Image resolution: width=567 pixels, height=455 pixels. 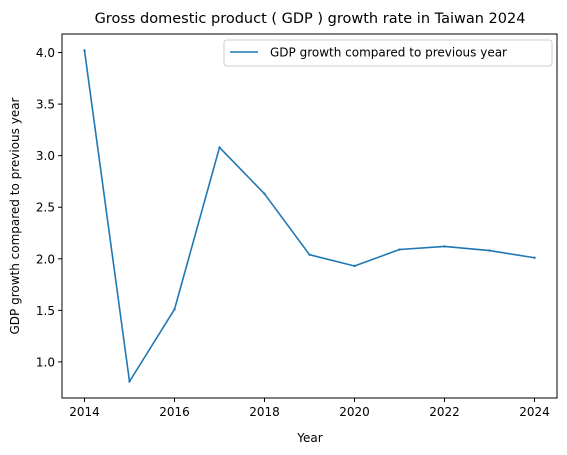 I want to click on legend-frame, so click(x=388, y=53).